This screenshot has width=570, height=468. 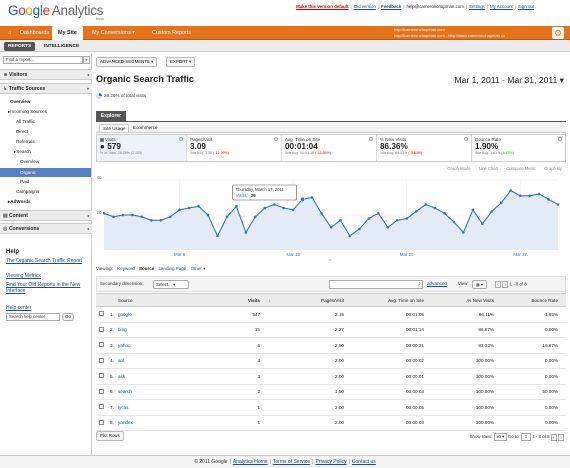 I want to click on tab-my-site: My Site, so click(x=67, y=33).